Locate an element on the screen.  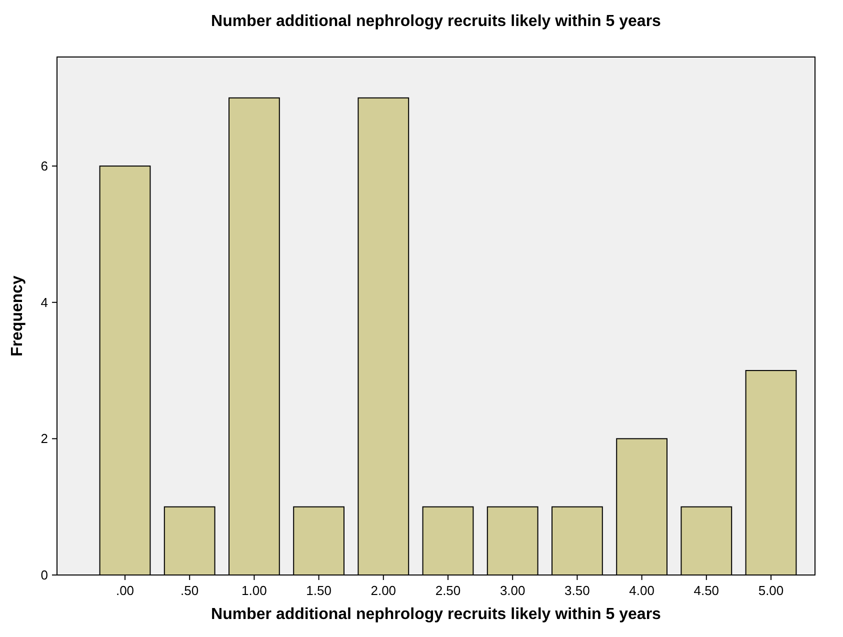
y-axis-title: Frequency is located at coordinates (17, 315).